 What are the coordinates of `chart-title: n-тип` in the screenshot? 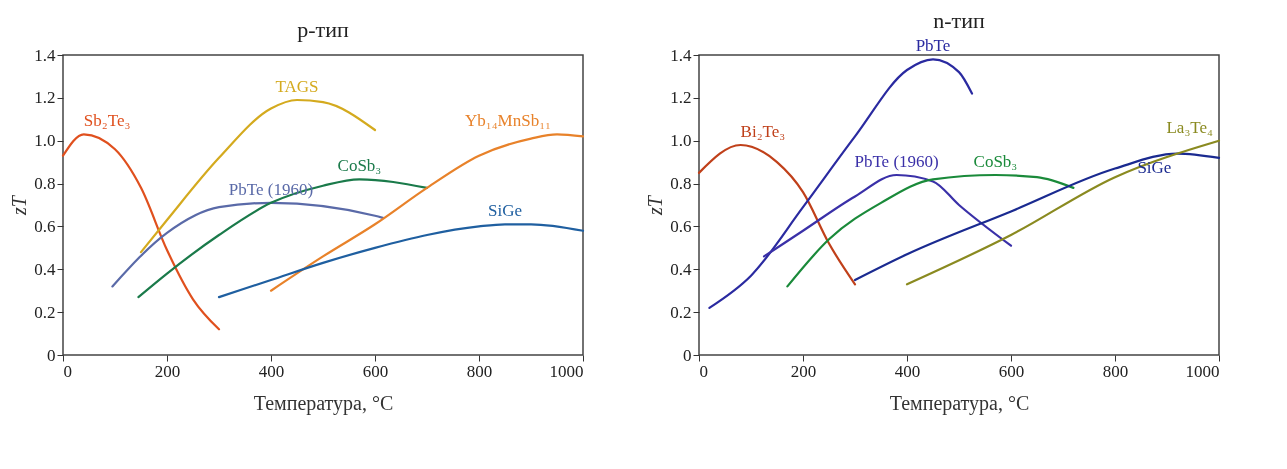 It's located at (959, 21).